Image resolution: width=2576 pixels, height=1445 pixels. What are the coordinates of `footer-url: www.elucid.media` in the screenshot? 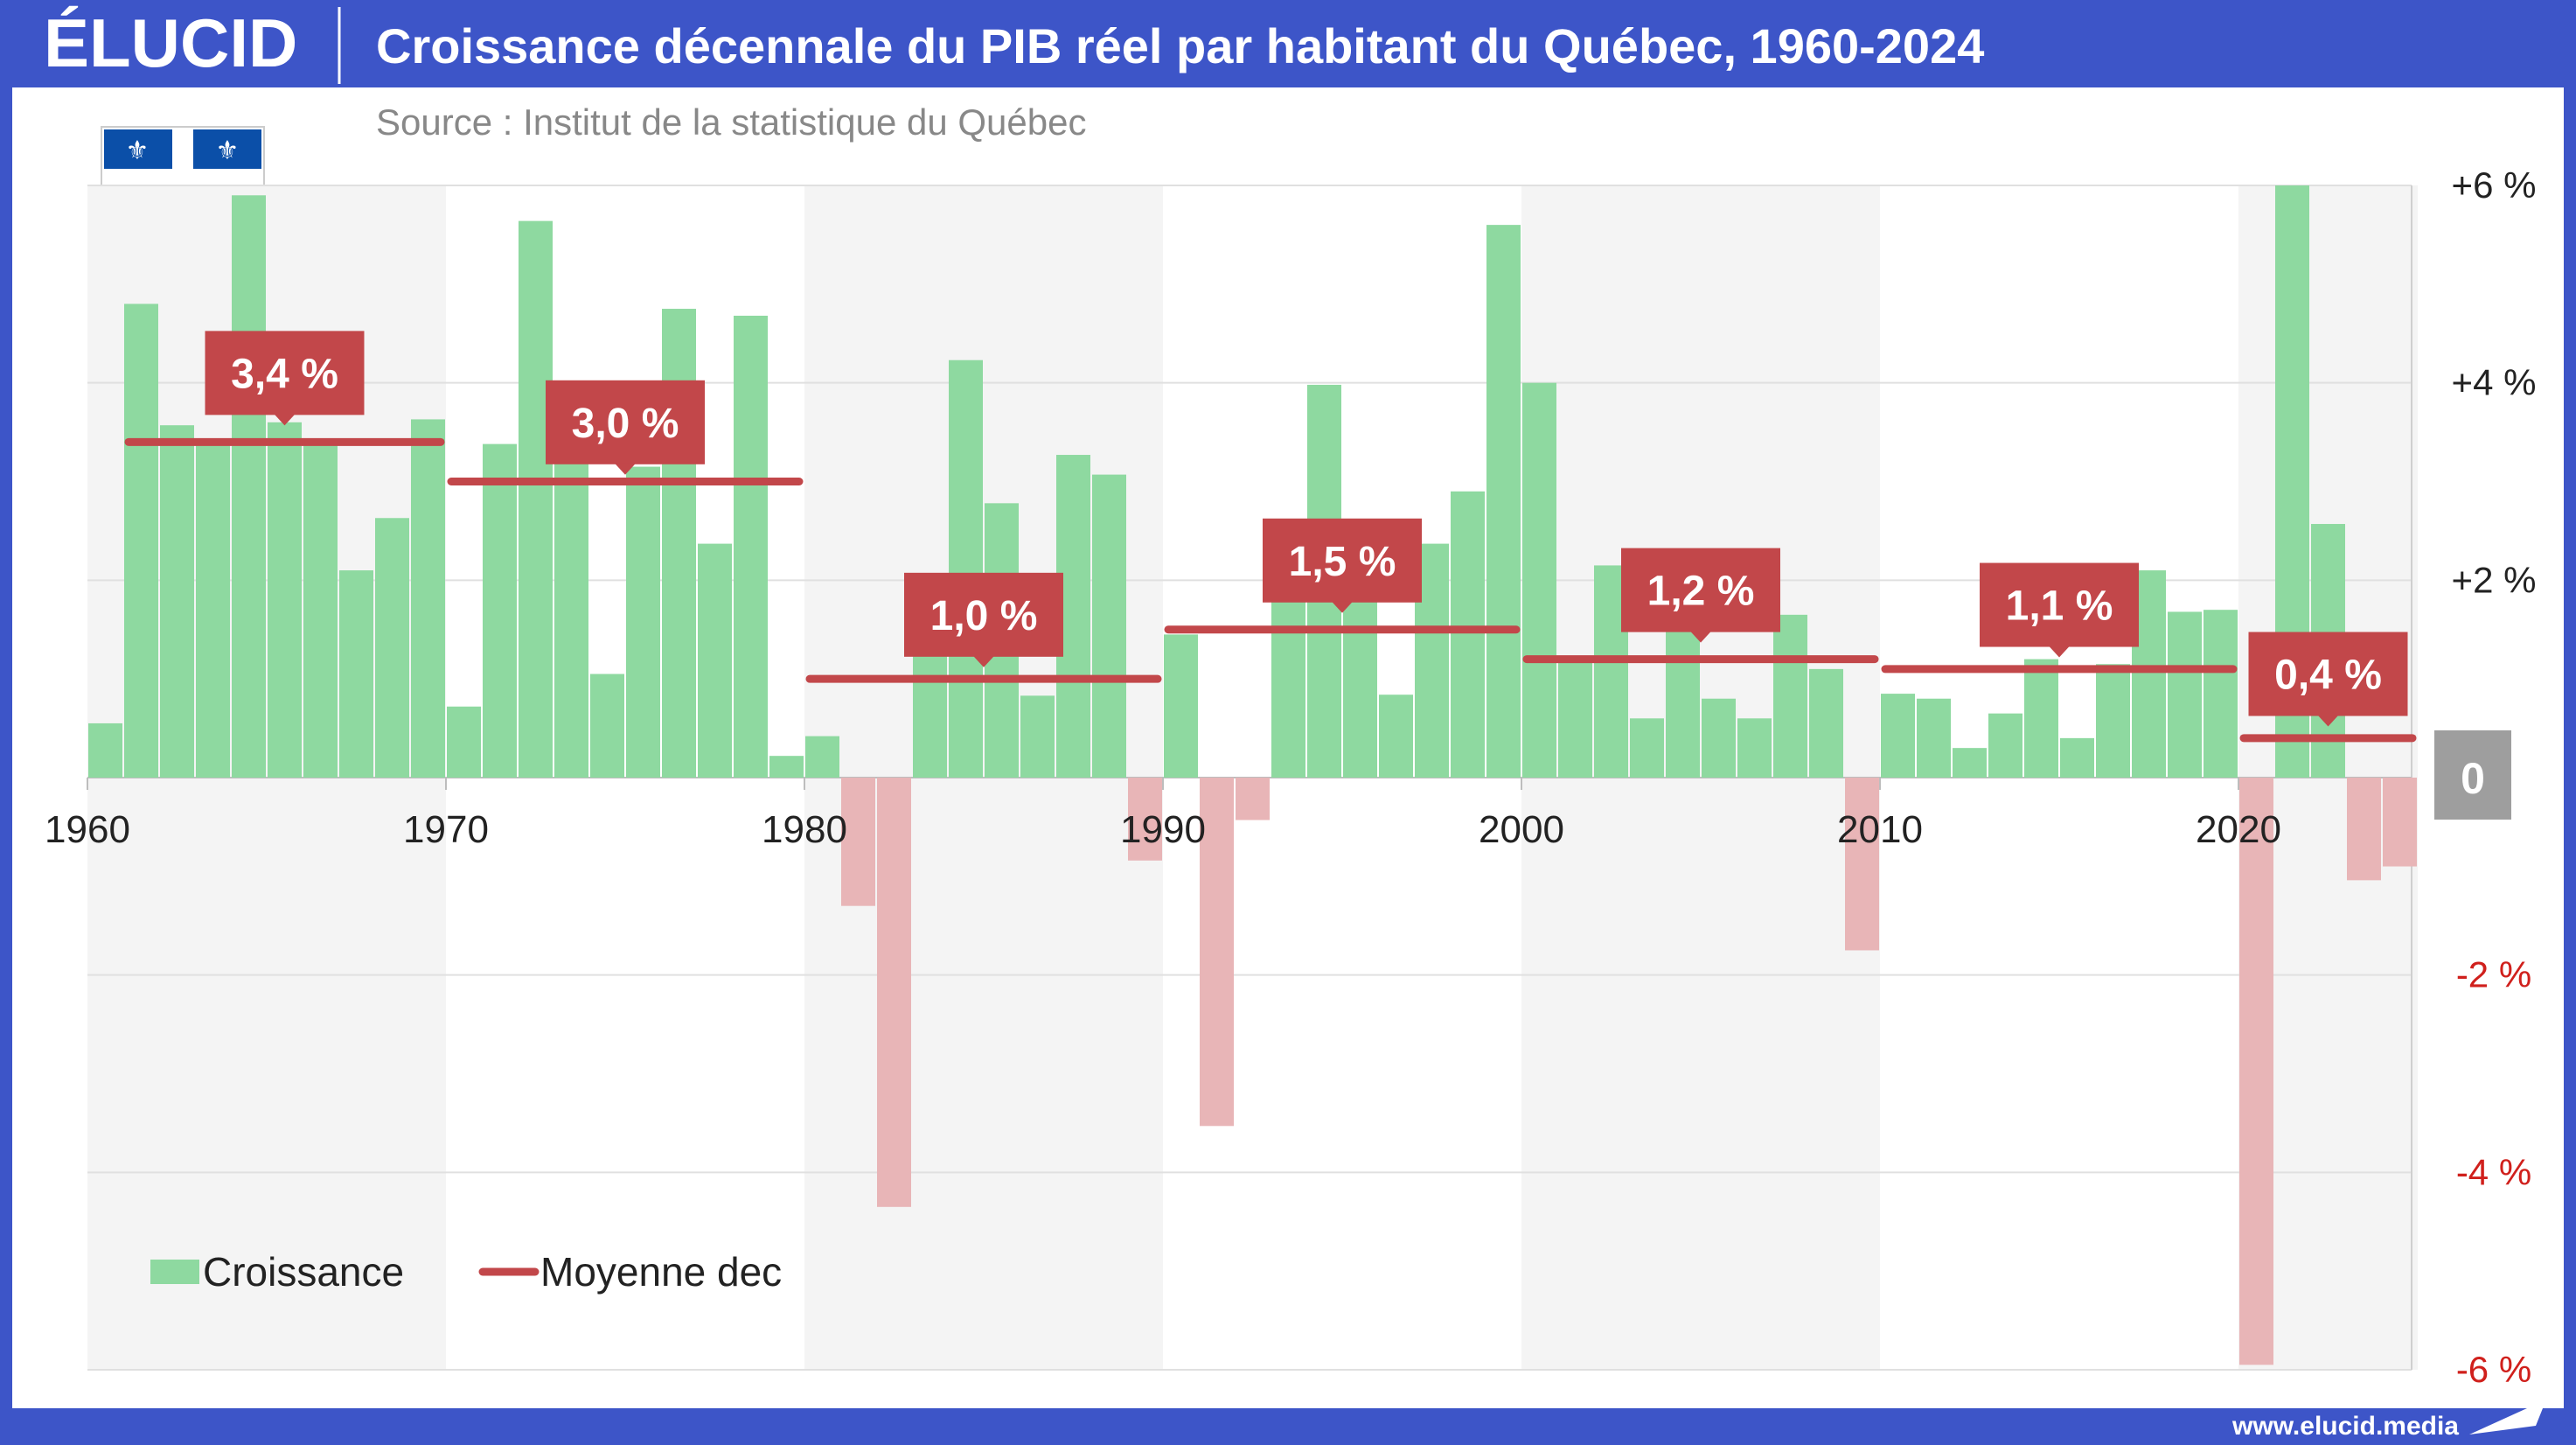 It's located at (2345, 1426).